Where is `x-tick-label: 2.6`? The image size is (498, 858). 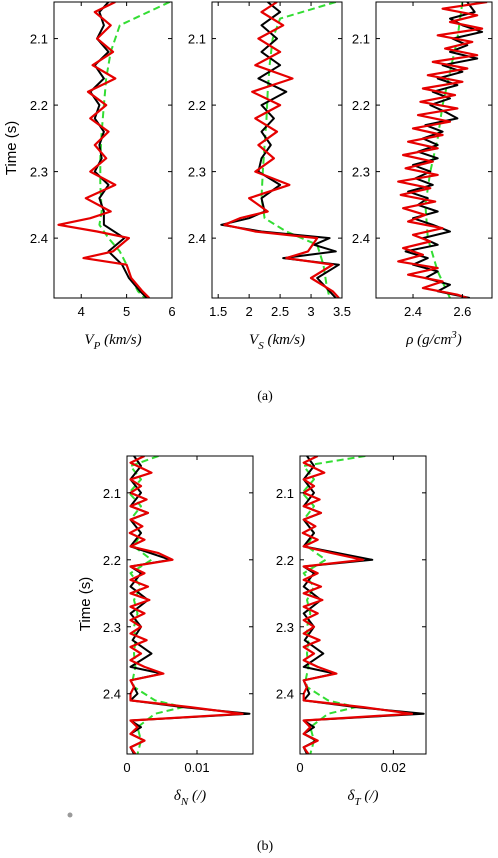
x-tick-label: 2.6 is located at coordinates (462, 311).